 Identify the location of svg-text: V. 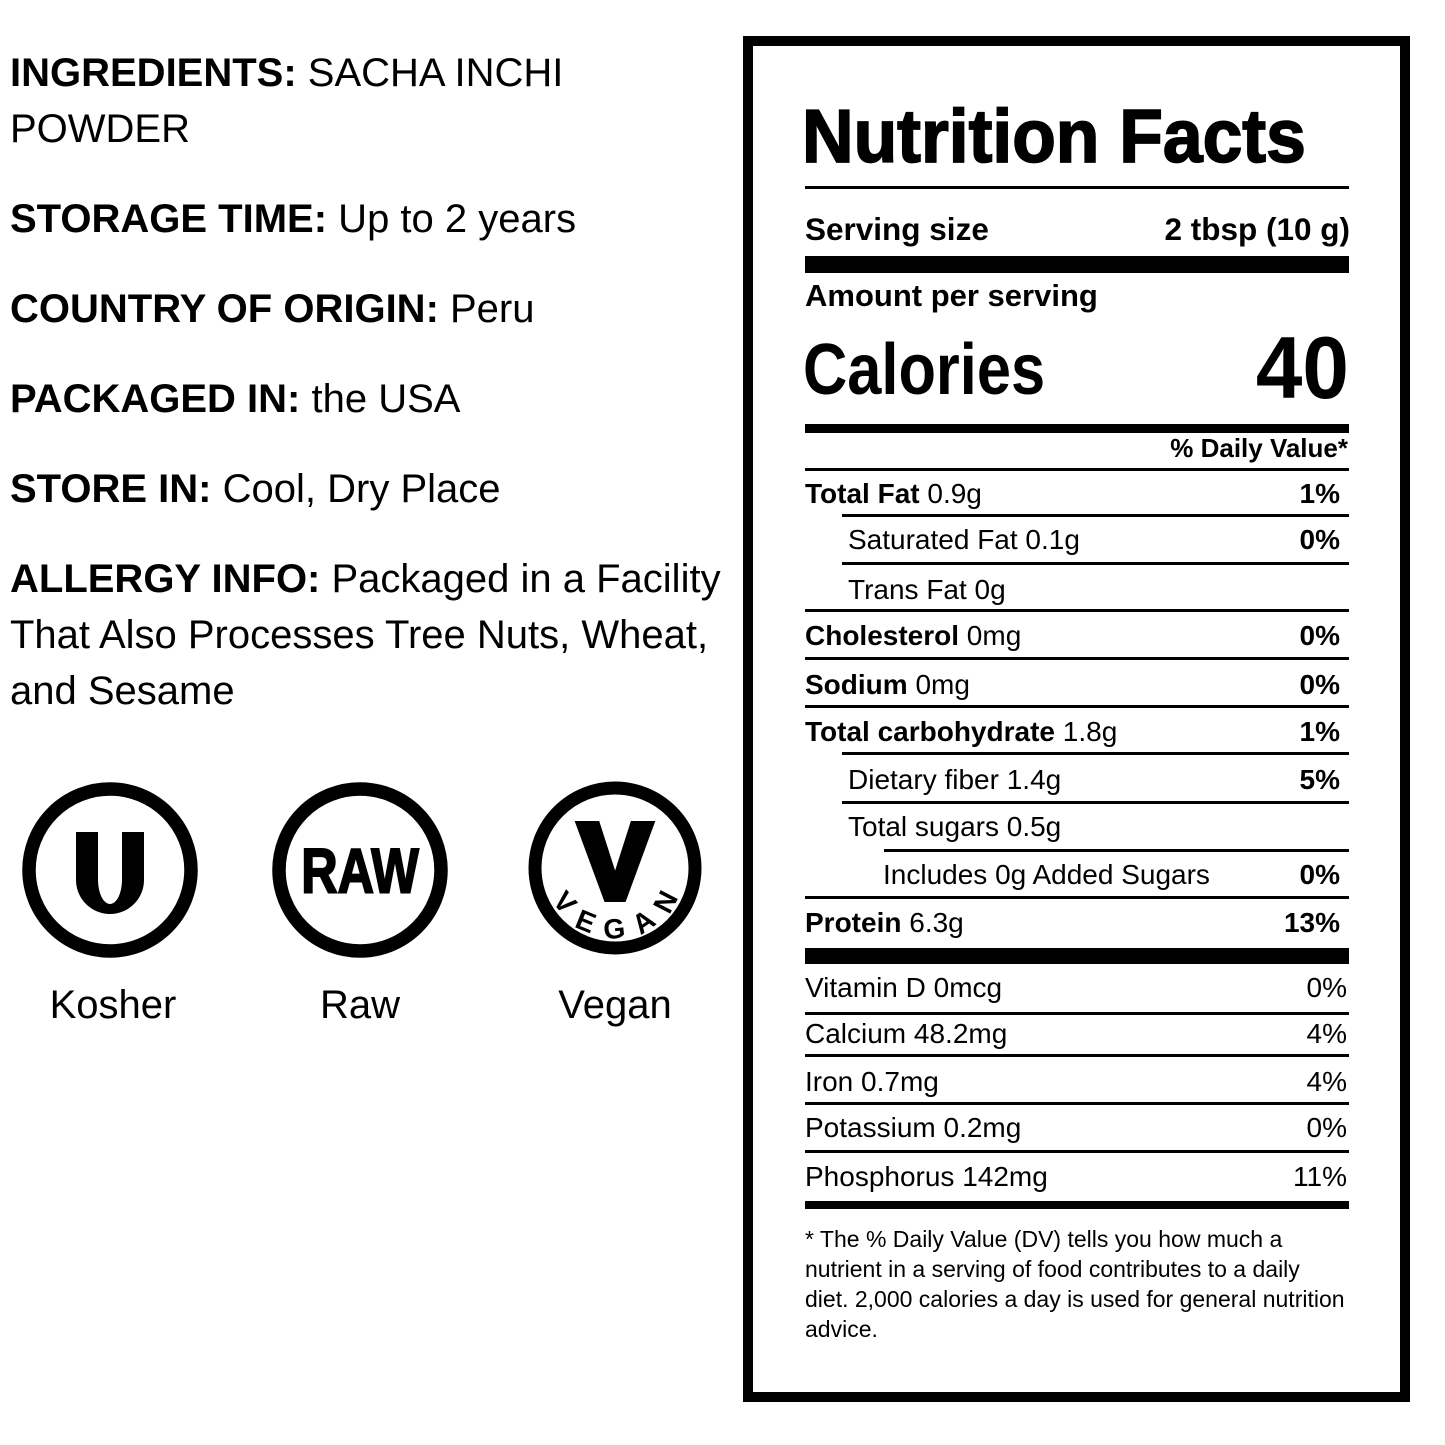
(615, 862).